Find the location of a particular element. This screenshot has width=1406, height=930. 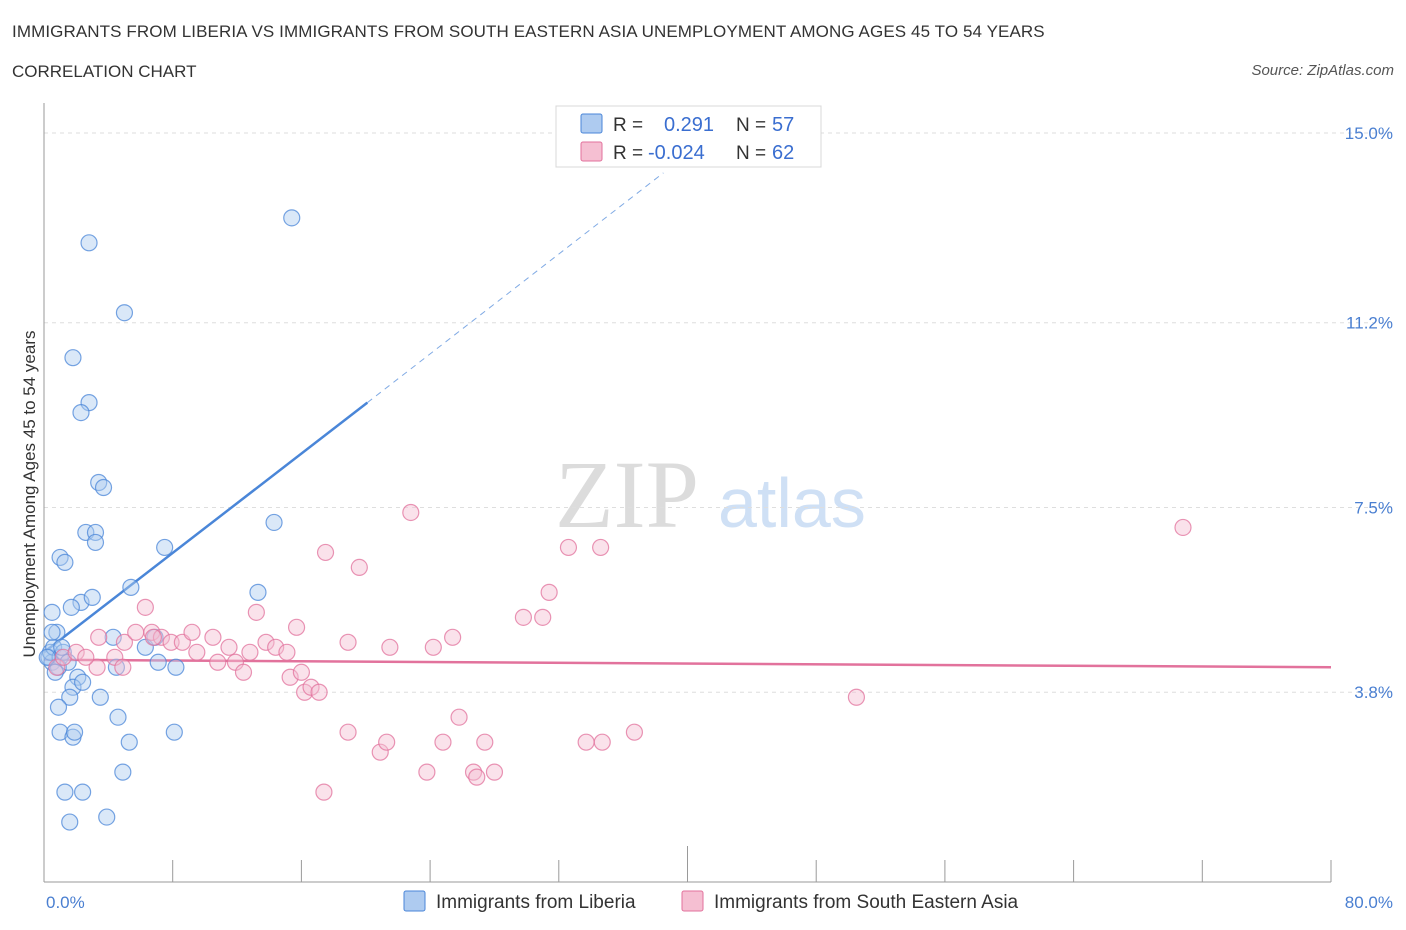

y-tick-label: 11.2% is located at coordinates (1369, 323).